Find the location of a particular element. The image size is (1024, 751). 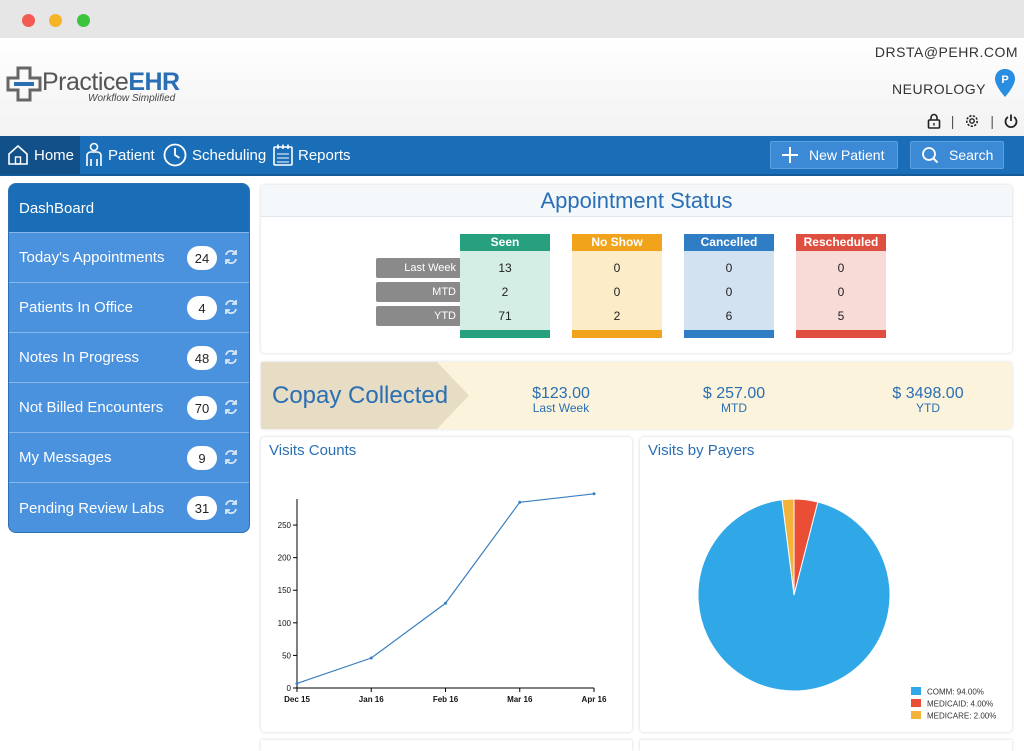

nav-reports: Reports is located at coordinates (311, 155).